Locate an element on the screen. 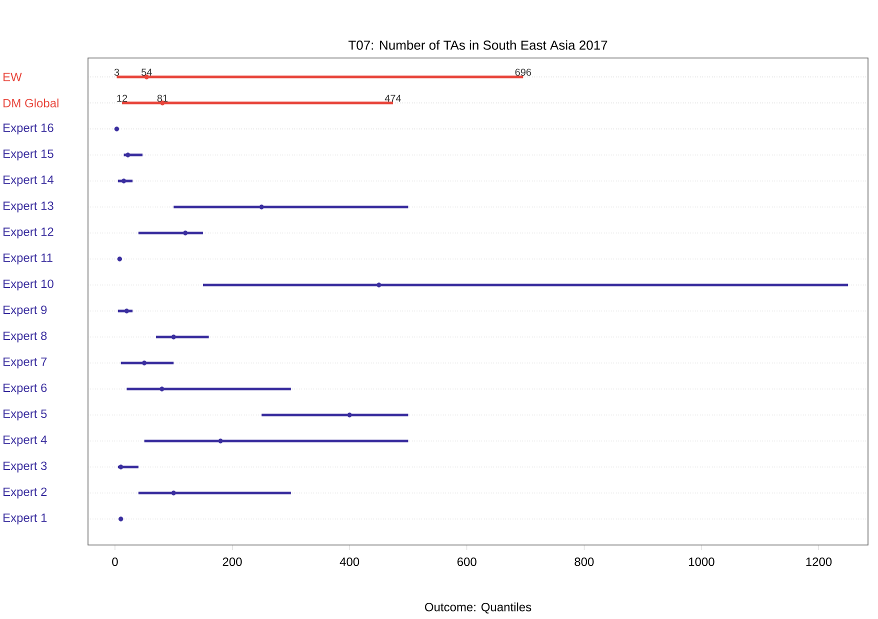  annotation: 12 is located at coordinates (122, 98).